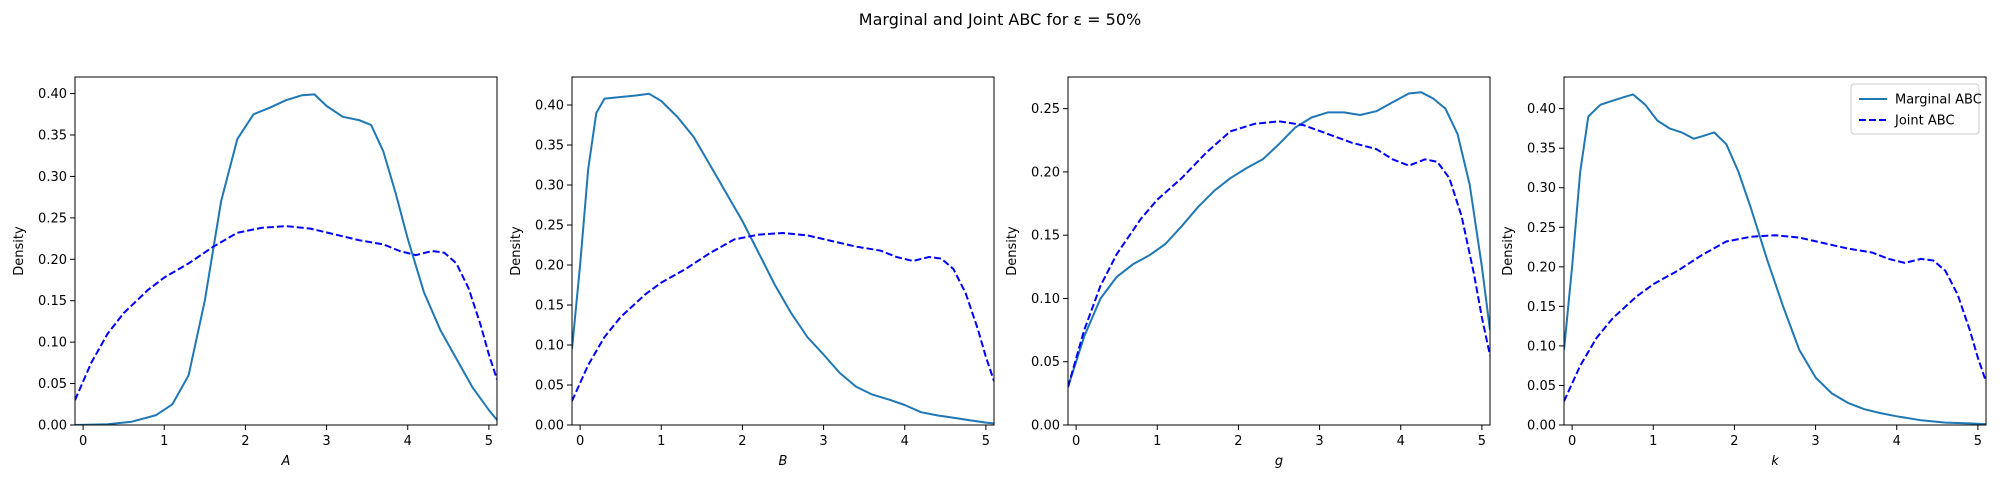 The height and width of the screenshot is (500, 2000). I want to click on figure-title: Marginal and Joint ABC for ε = 50%, so click(1000, 19).